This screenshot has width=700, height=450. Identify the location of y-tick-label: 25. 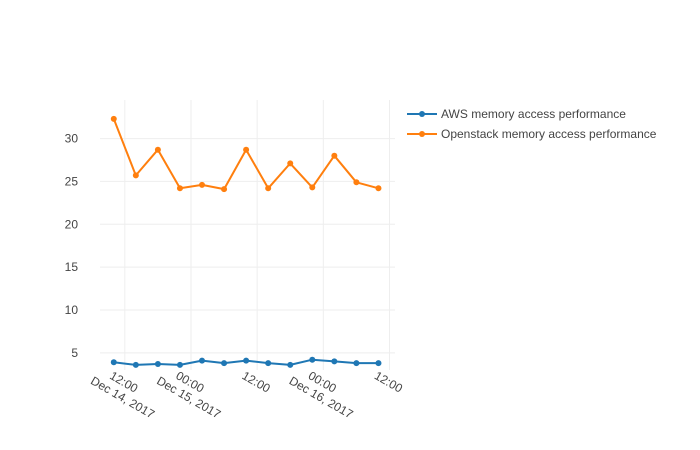
(72, 181).